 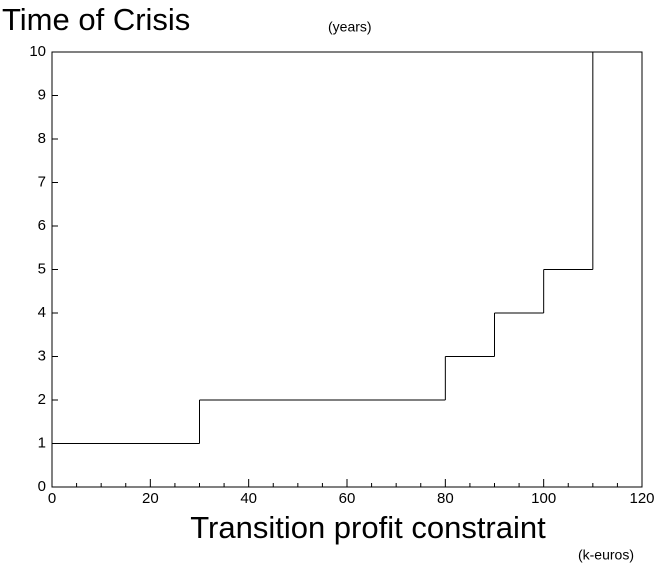 What do you see at coordinates (543, 498) in the screenshot?
I see `x-tick-label: 100` at bounding box center [543, 498].